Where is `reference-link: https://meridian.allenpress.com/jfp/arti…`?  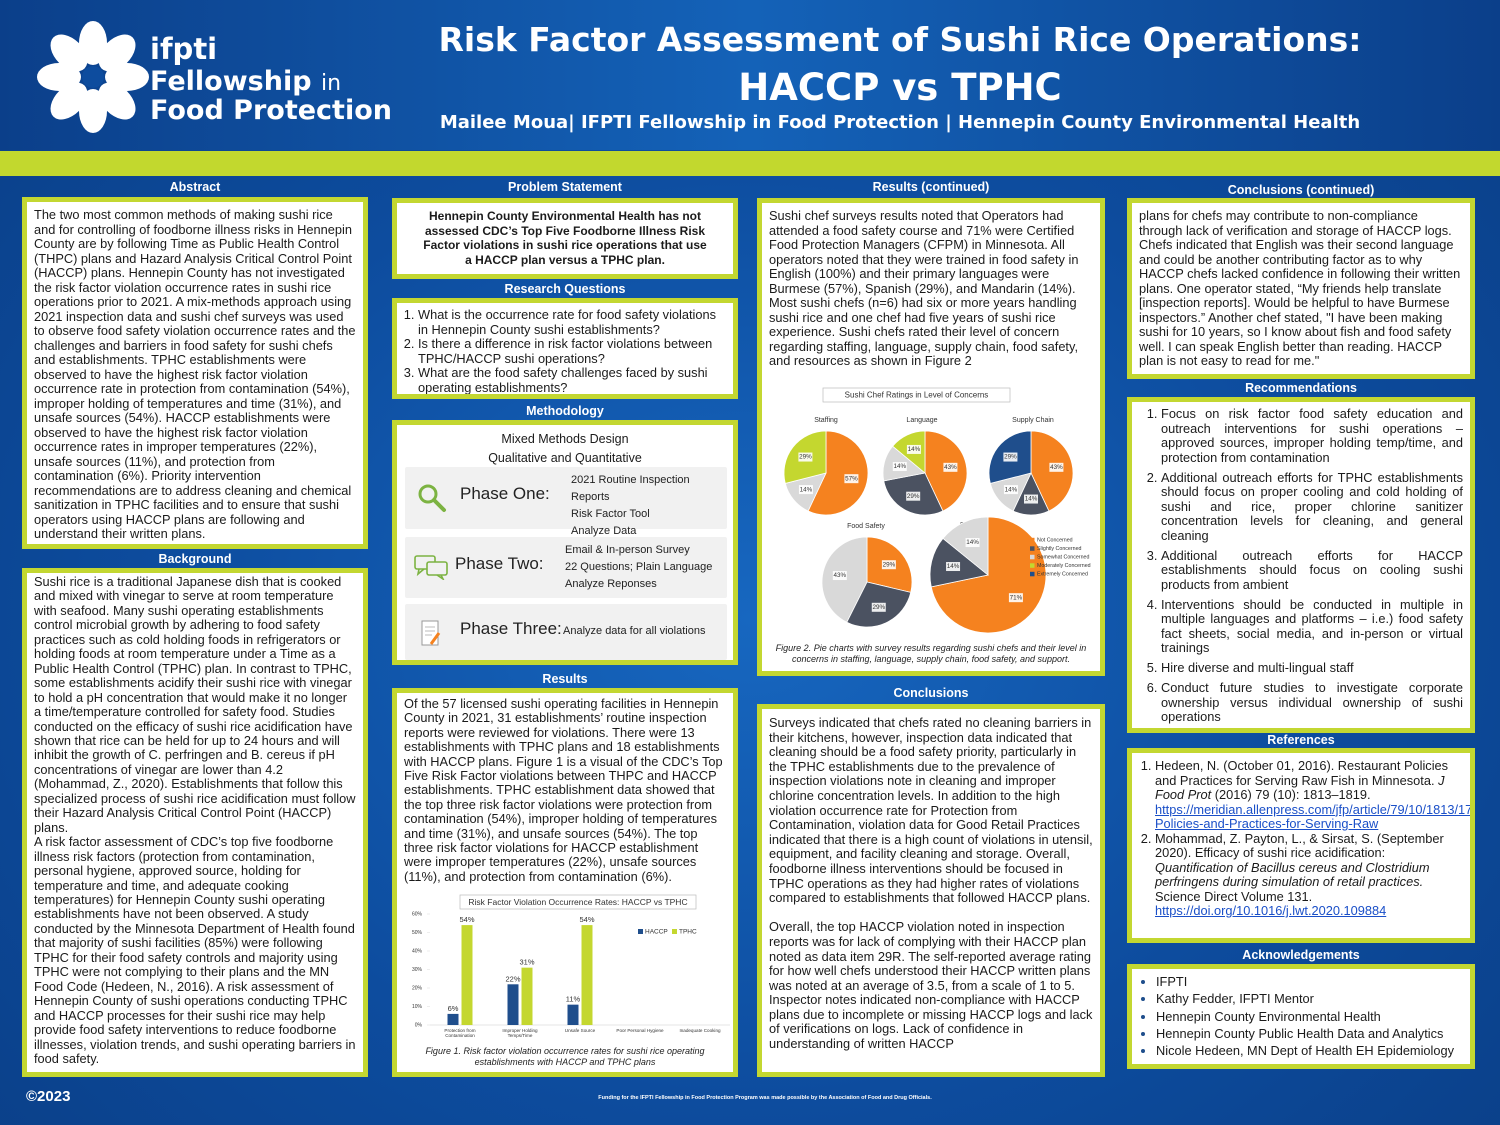
reference-link: https://meridian.allenpress.com/jfp/arti… is located at coordinates (1314, 816).